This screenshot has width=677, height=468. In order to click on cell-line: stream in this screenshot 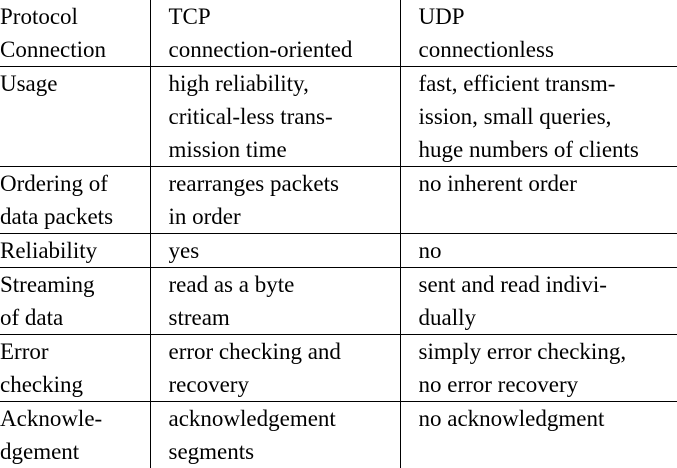, I will do `click(284, 317)`.